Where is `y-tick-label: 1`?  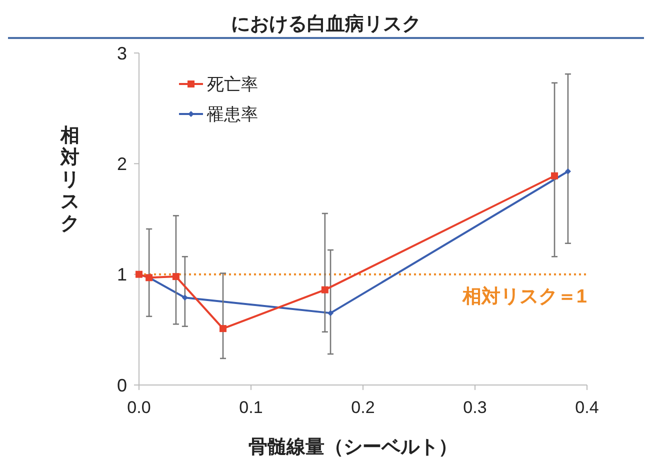 y-tick-label: 1 is located at coordinates (121, 274).